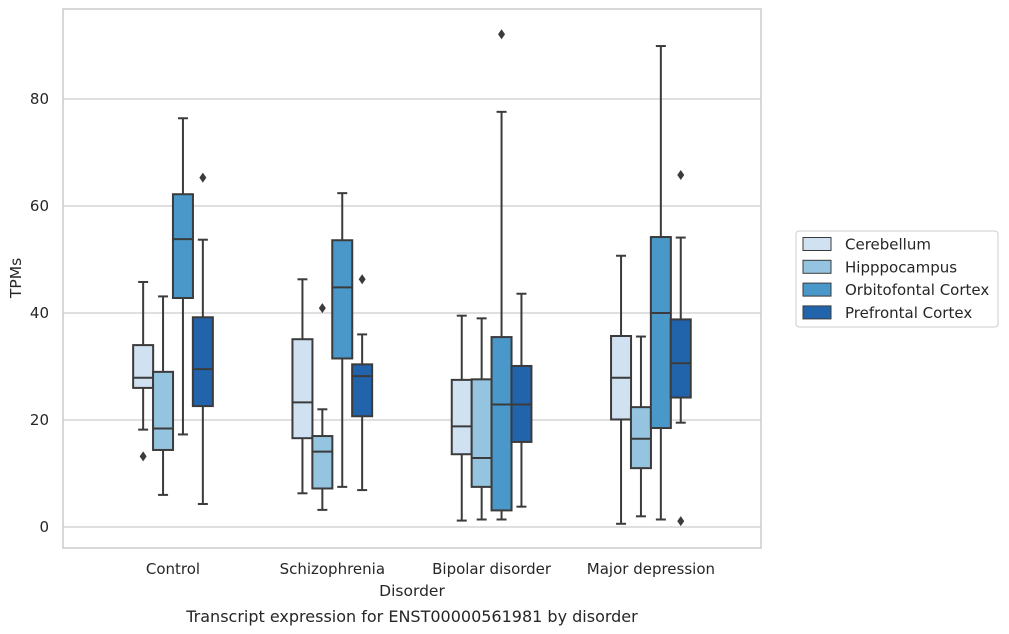 This screenshot has width=1009, height=634. What do you see at coordinates (39, 206) in the screenshot?
I see `y-tick-label-60: 60` at bounding box center [39, 206].